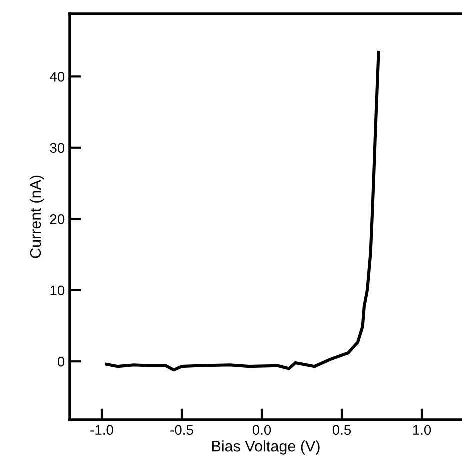  What do you see at coordinates (422, 430) in the screenshot?
I see `x-tick-label: 1.0` at bounding box center [422, 430].